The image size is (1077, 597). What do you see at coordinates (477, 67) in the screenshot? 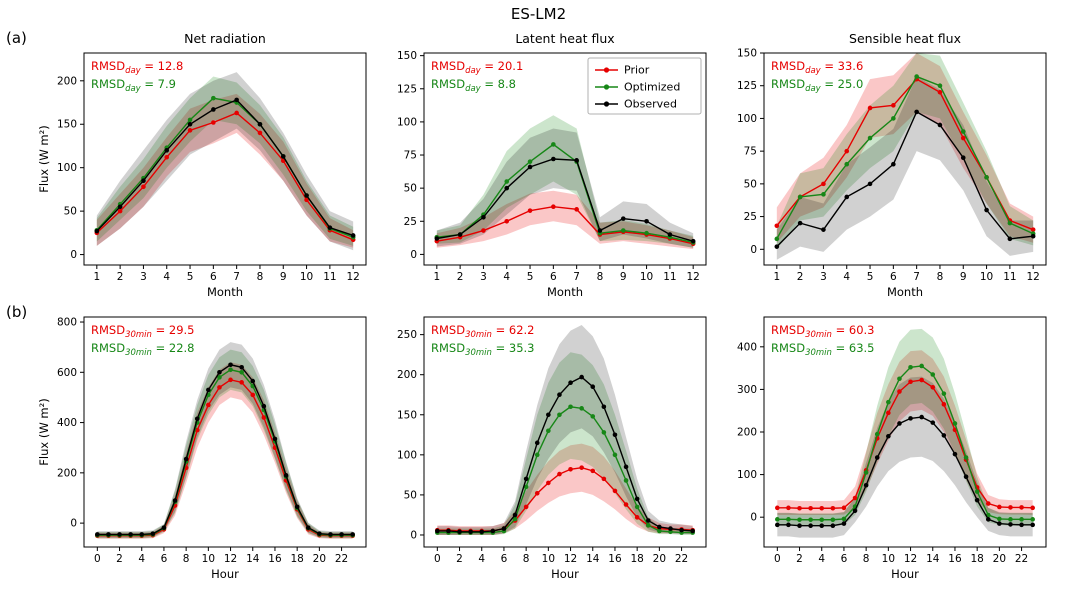
I see `svg-text: RMSDday = 20.1` at bounding box center [477, 67].